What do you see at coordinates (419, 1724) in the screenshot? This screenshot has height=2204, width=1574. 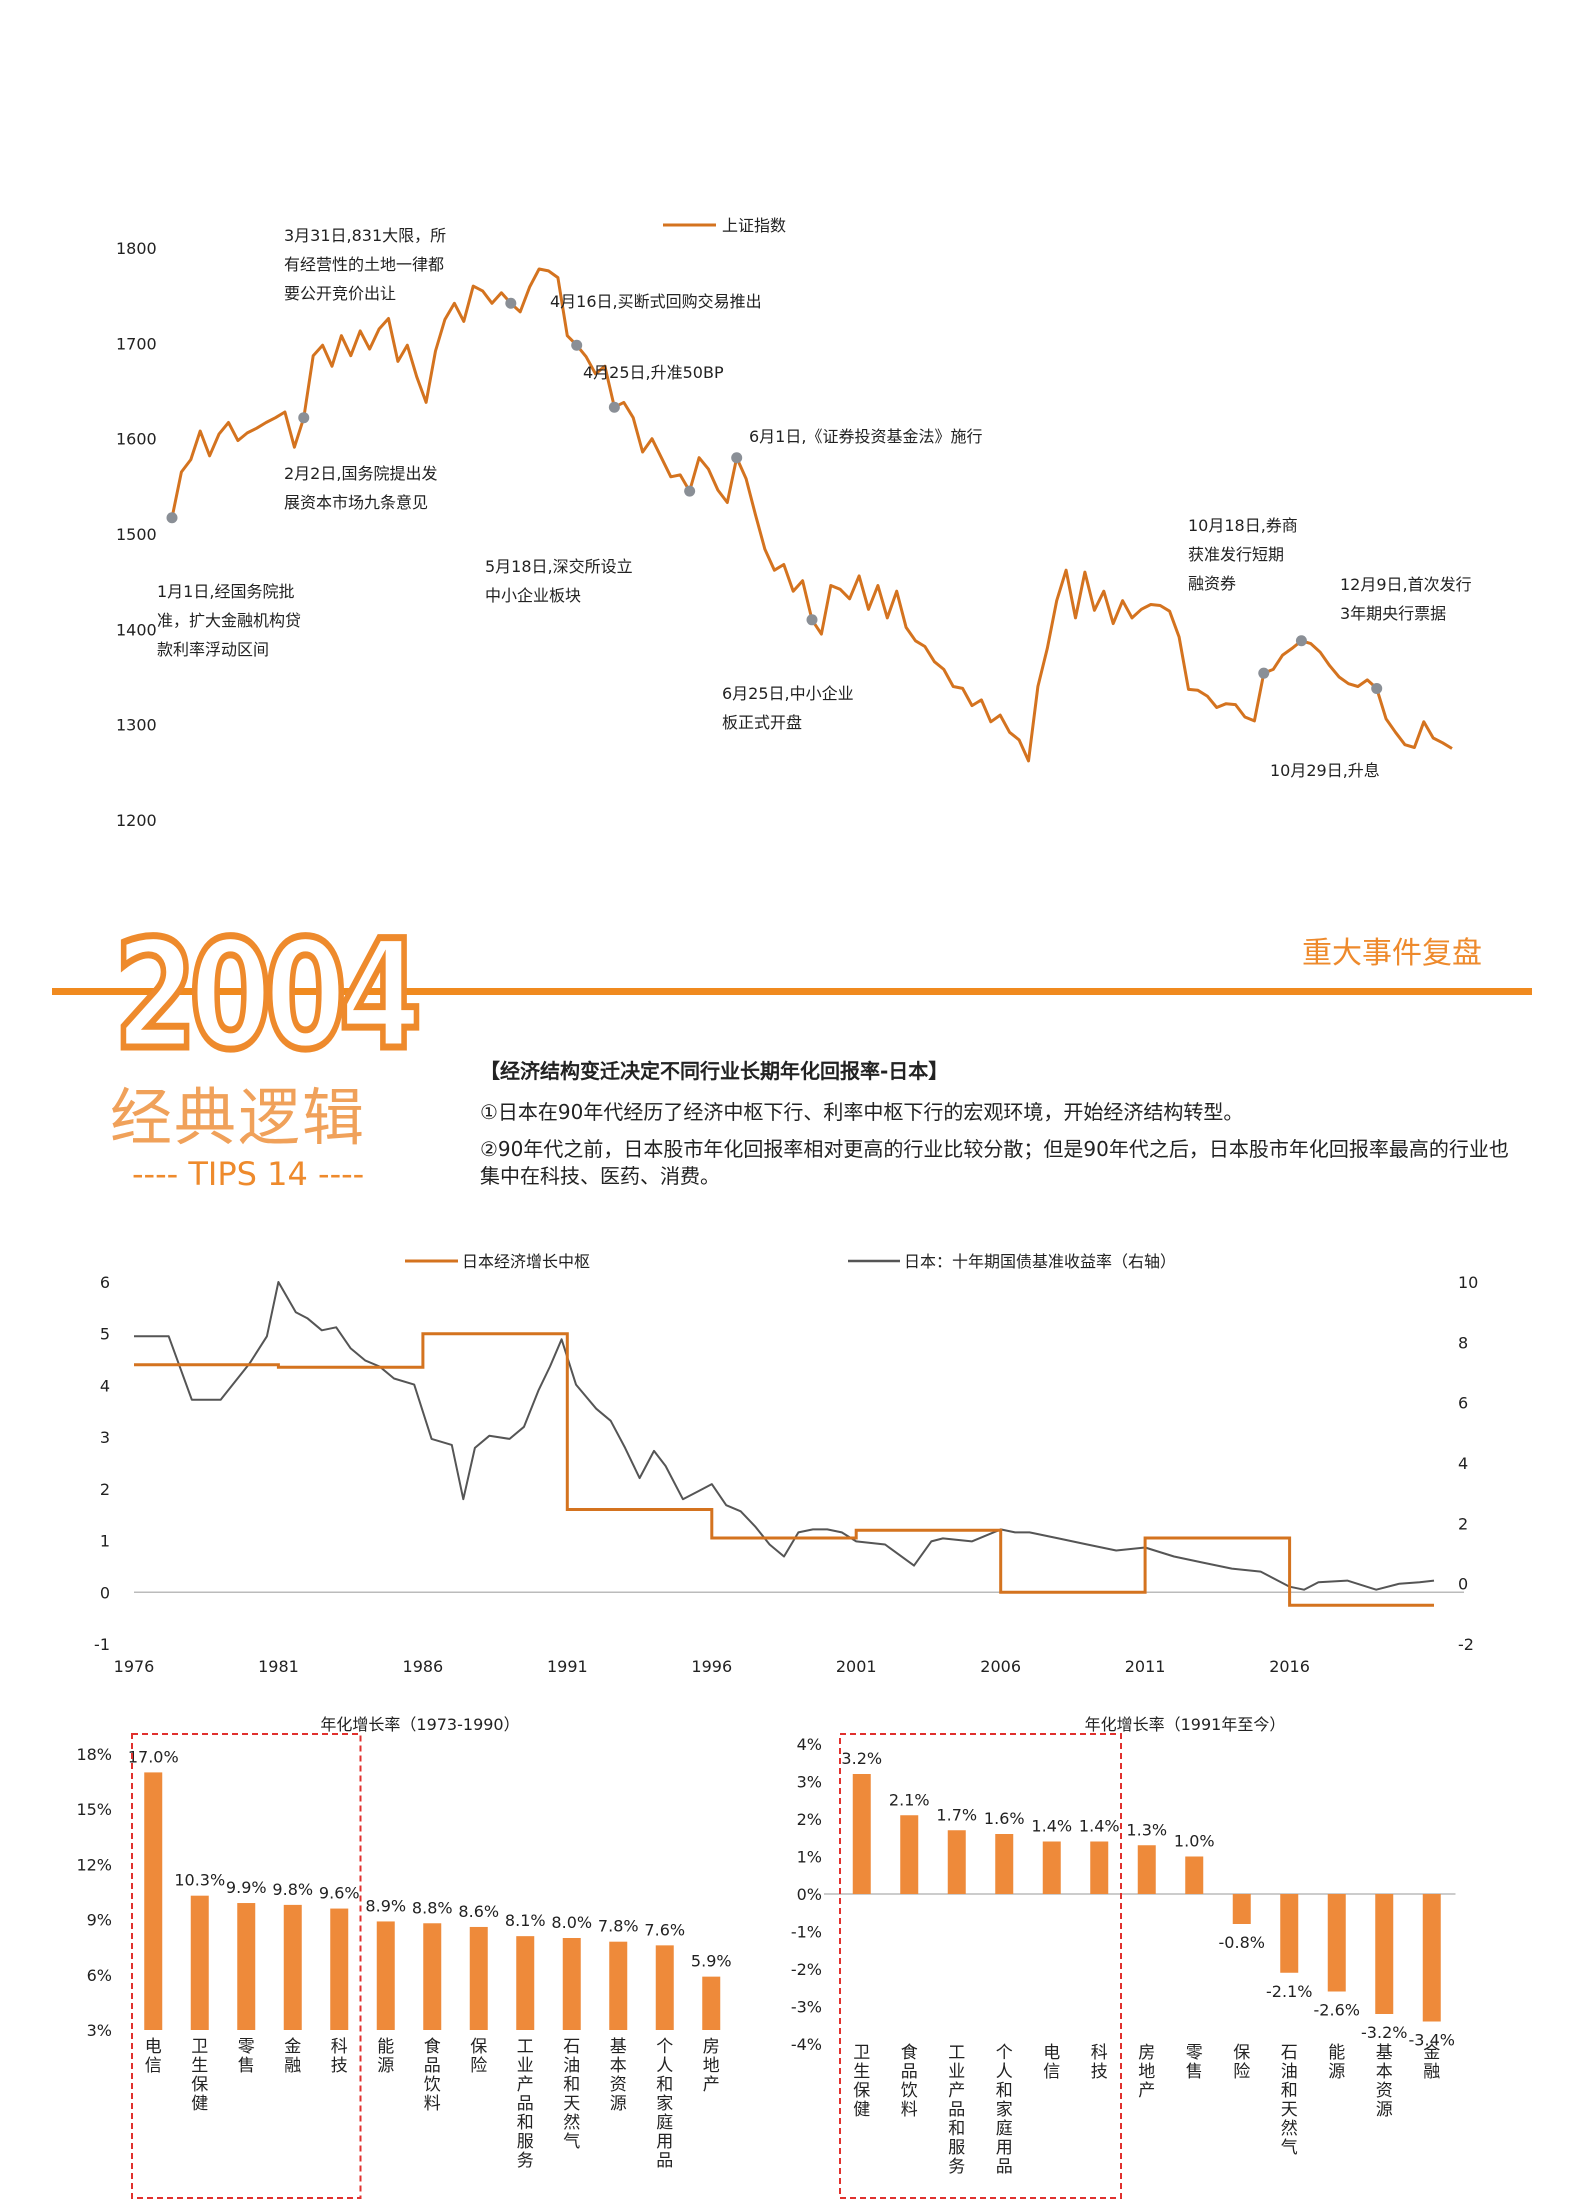 I see `chart-title: 年化增长率（1973-1990）` at bounding box center [419, 1724].